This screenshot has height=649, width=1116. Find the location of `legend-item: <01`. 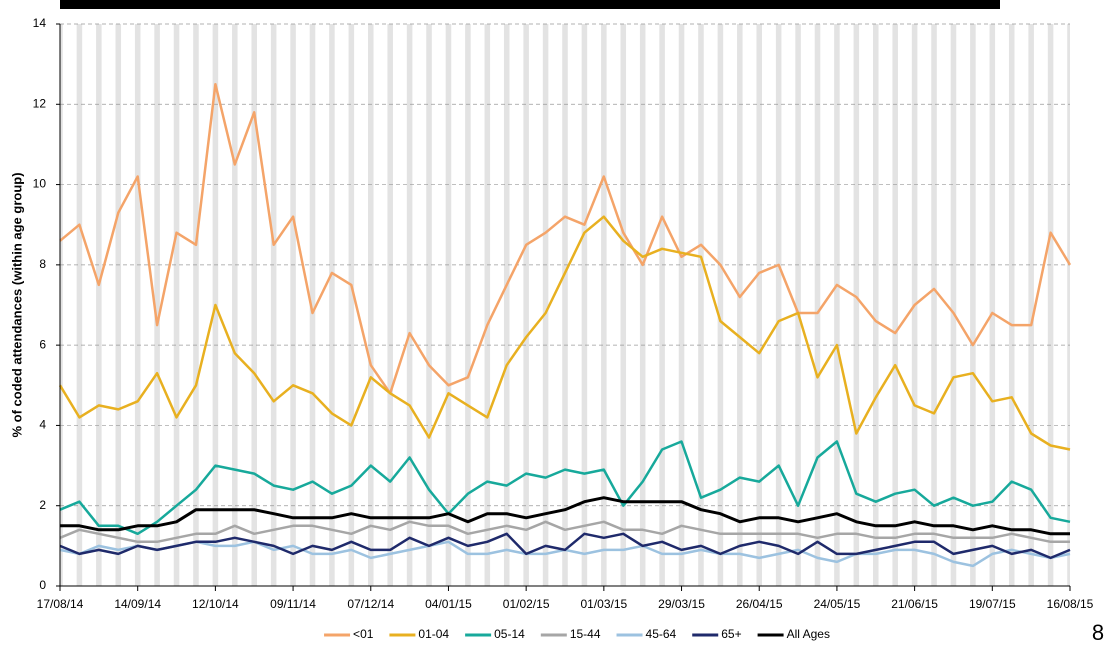

legend-item: <01 is located at coordinates (349, 634).